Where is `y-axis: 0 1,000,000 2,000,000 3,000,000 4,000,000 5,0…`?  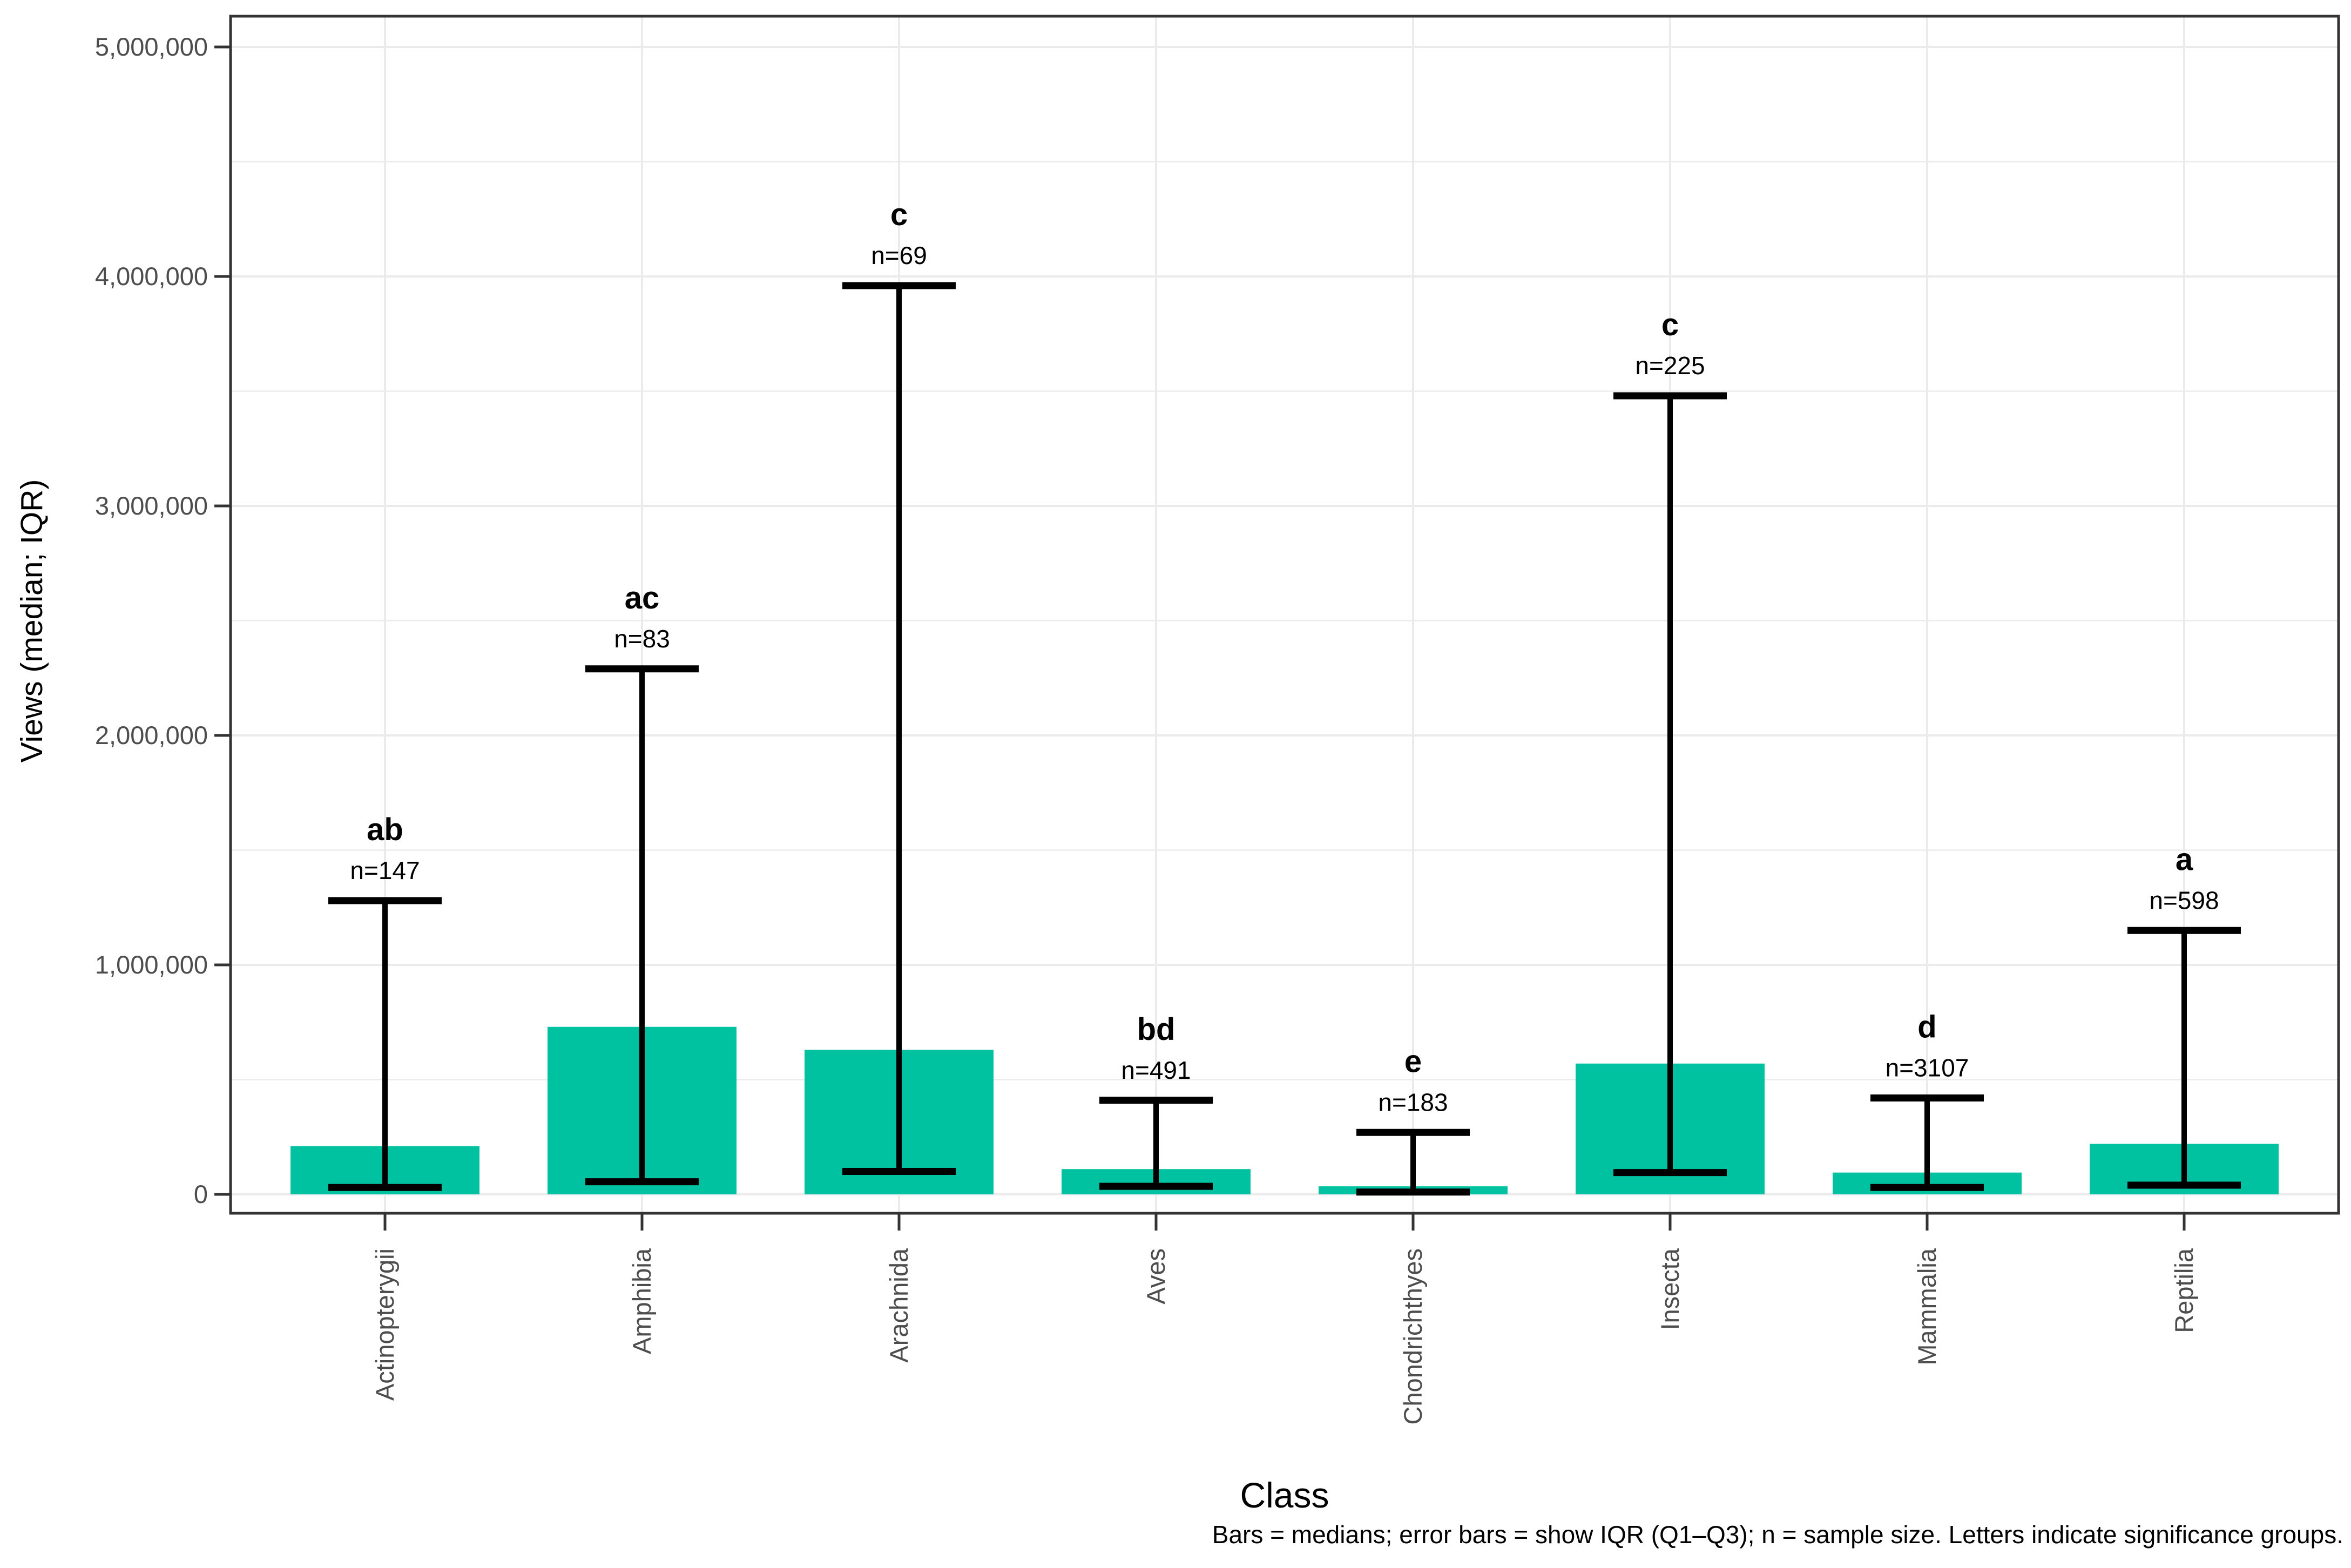 y-axis: 0 1,000,000 2,000,000 3,000,000 4,000,000 5,0… is located at coordinates (163, 620).